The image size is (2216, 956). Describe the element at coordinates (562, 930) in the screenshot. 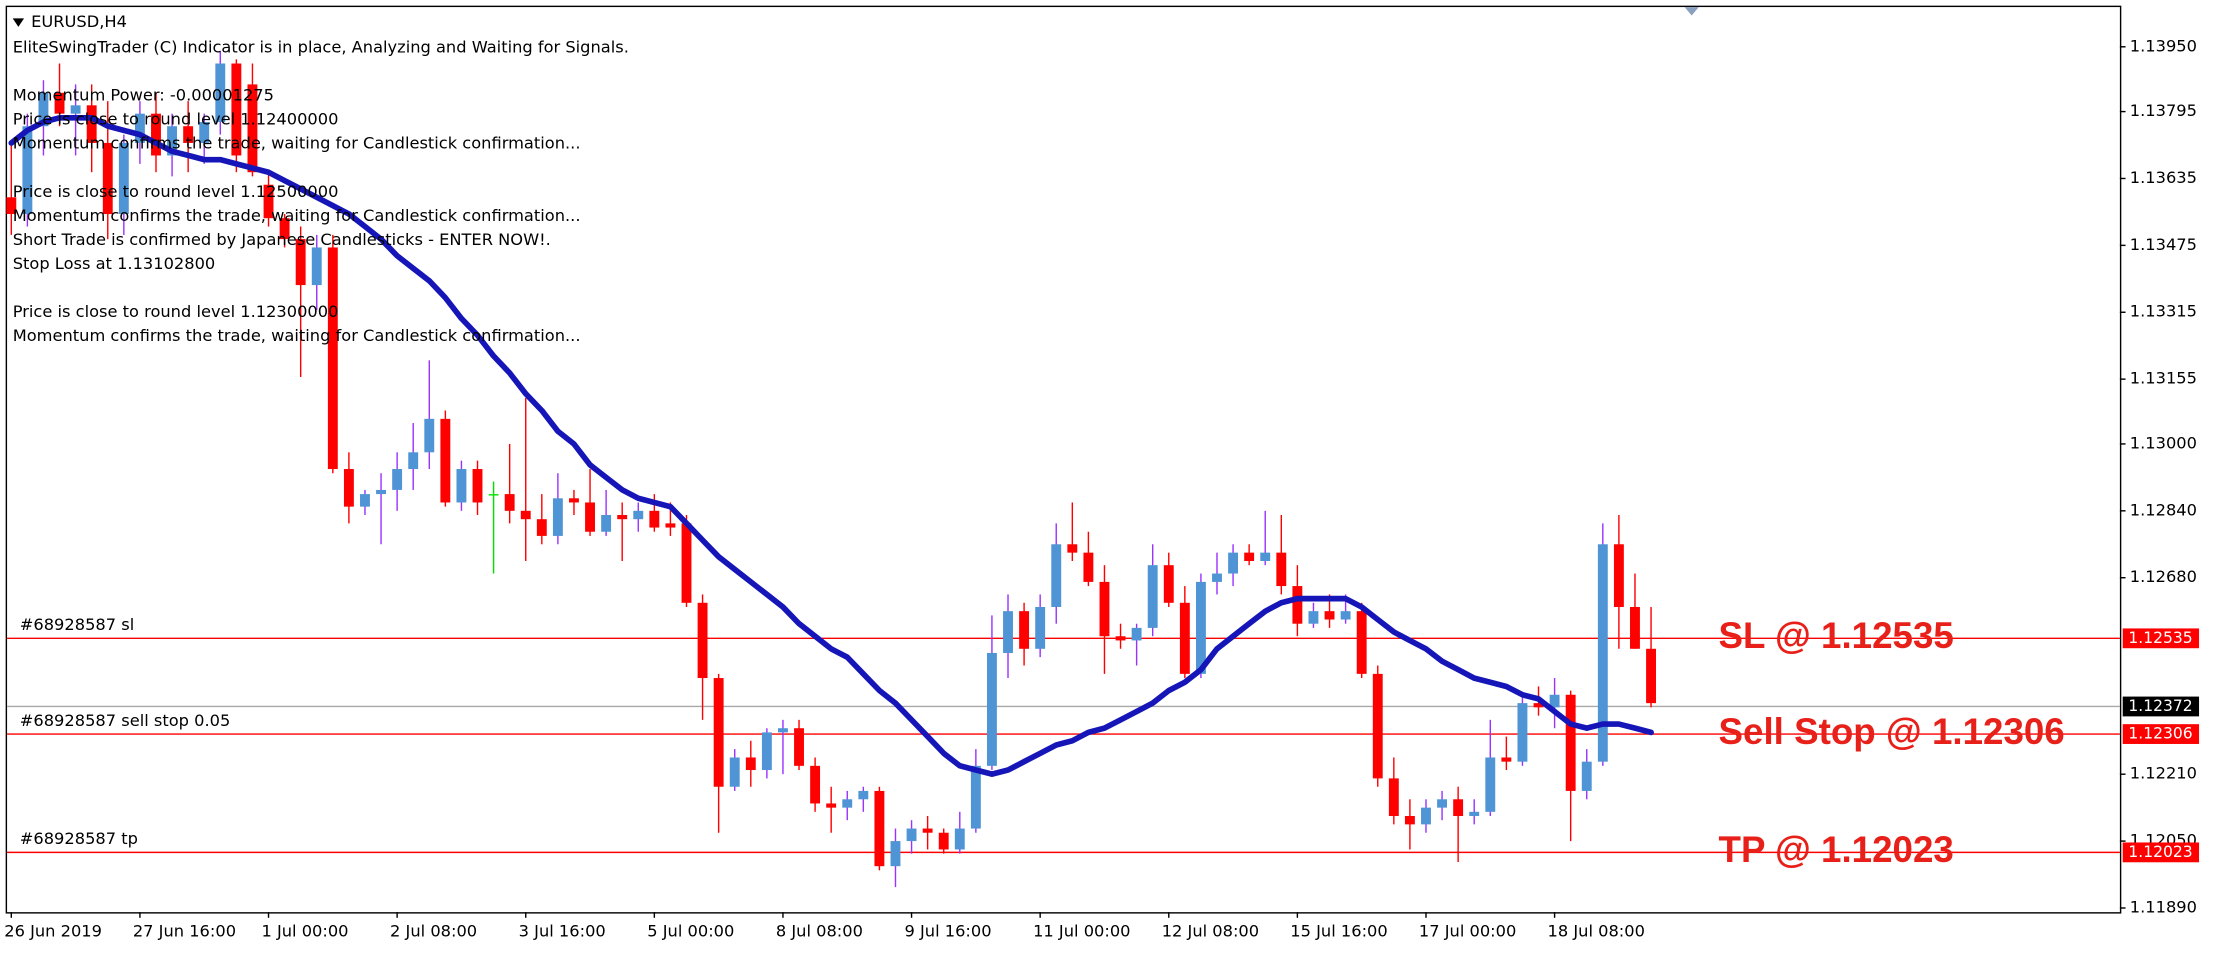

I see `x-tick-label: 3 Jul 16:00` at that location.